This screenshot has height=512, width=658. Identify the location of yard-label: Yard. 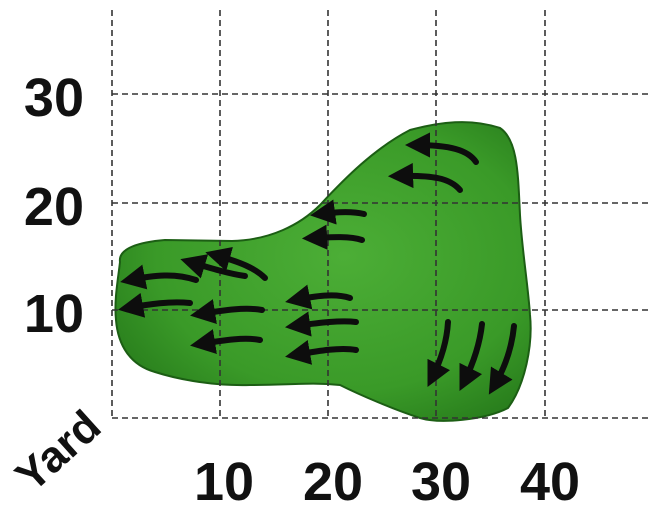
(58, 451).